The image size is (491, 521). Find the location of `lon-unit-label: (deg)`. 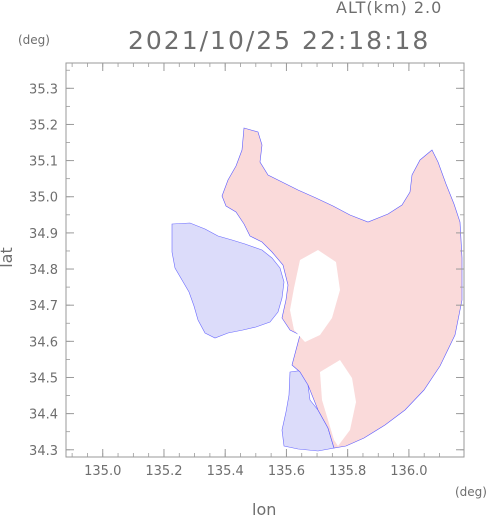

lon-unit-label: (deg) is located at coordinates (471, 492).